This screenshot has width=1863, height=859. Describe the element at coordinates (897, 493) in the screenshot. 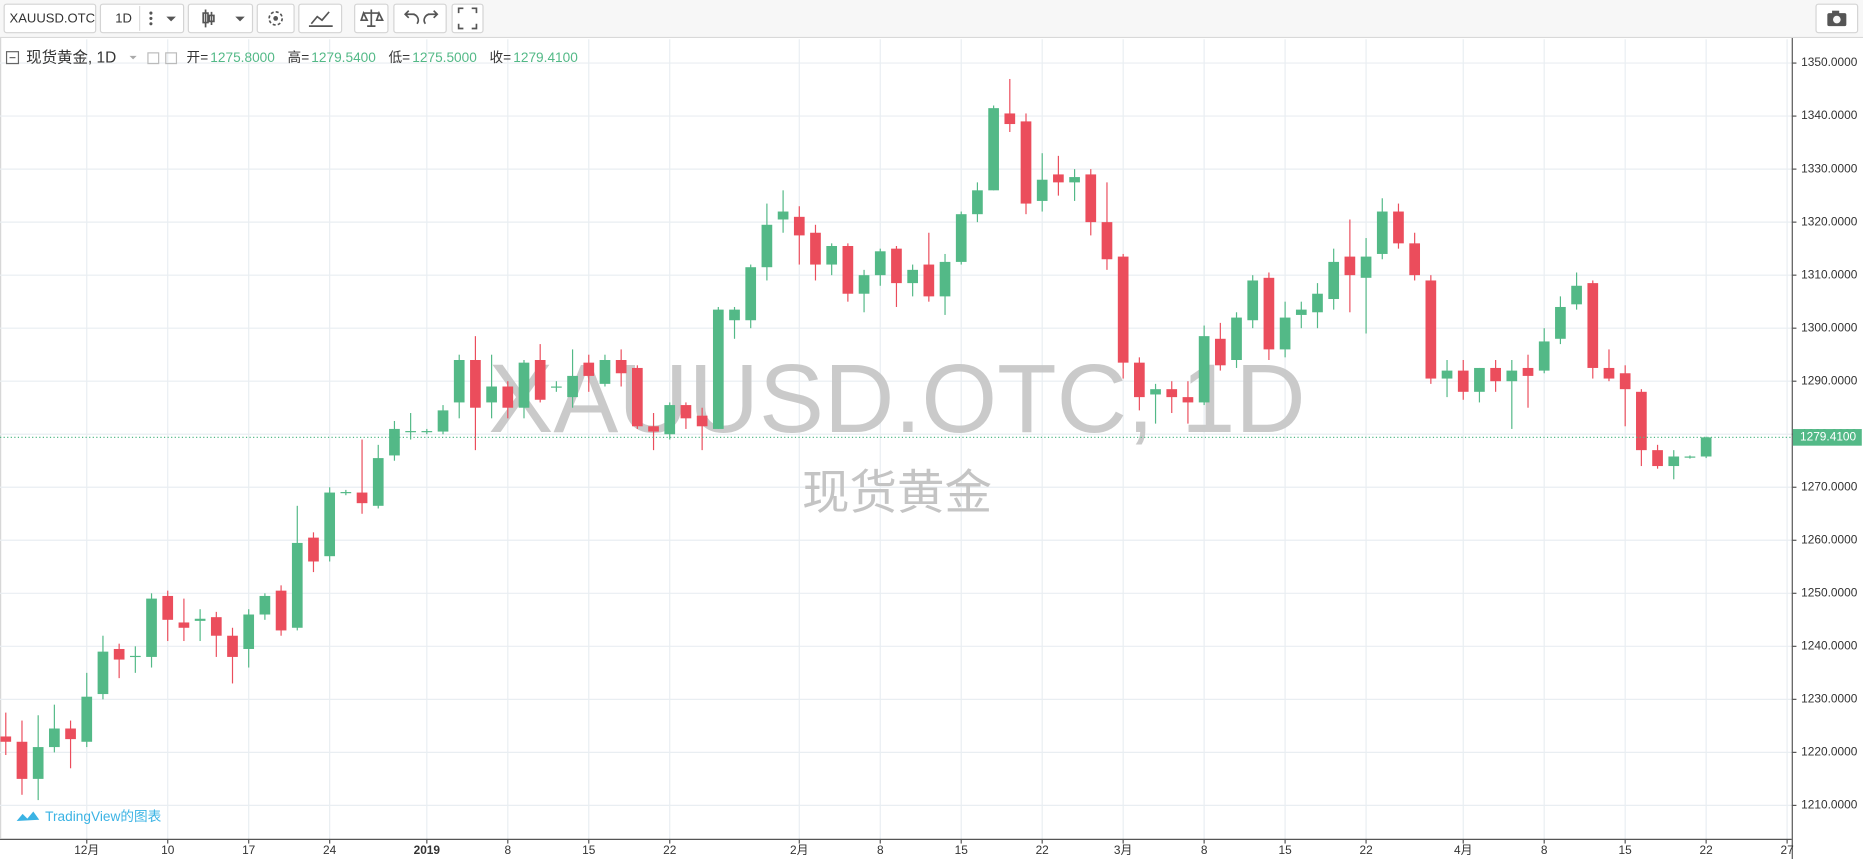

I see `watermark-subtitle: 现货黄金` at that location.